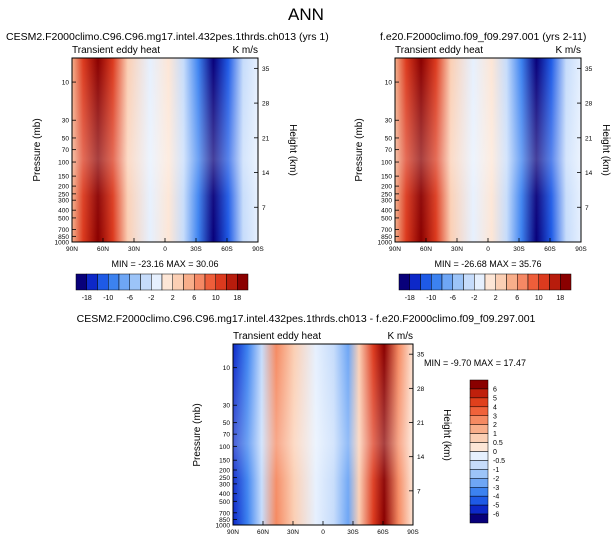 Image resolution: width=612 pixels, height=552 pixels. Describe the element at coordinates (475, 363) in the screenshot. I see `panel-difference-stats: MIN = -9.70 MAX = 17.47` at that location.